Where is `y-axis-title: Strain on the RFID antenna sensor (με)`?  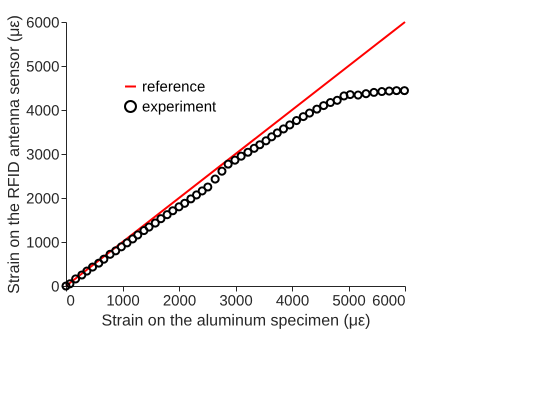 y-axis-title: Strain on the RFID antenna sensor (με) is located at coordinates (15, 154).